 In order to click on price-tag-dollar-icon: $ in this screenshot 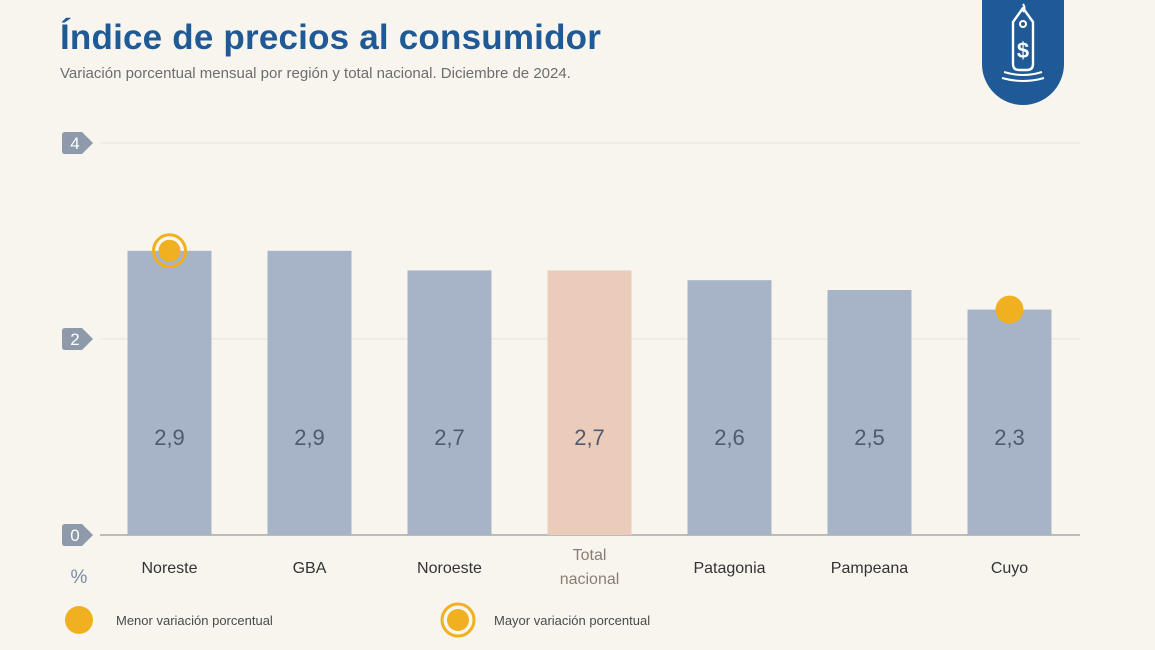, I will do `click(1023, 52)`.